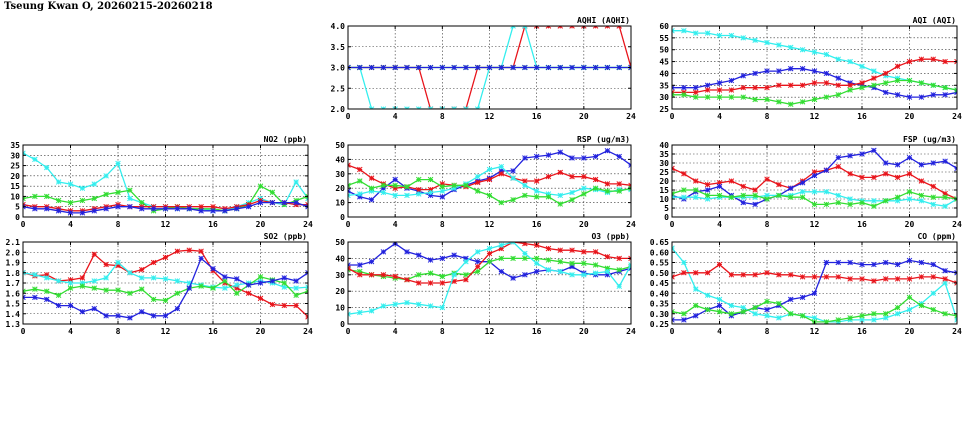  I want to click on x-tick-label: 20, so click(910, 331).